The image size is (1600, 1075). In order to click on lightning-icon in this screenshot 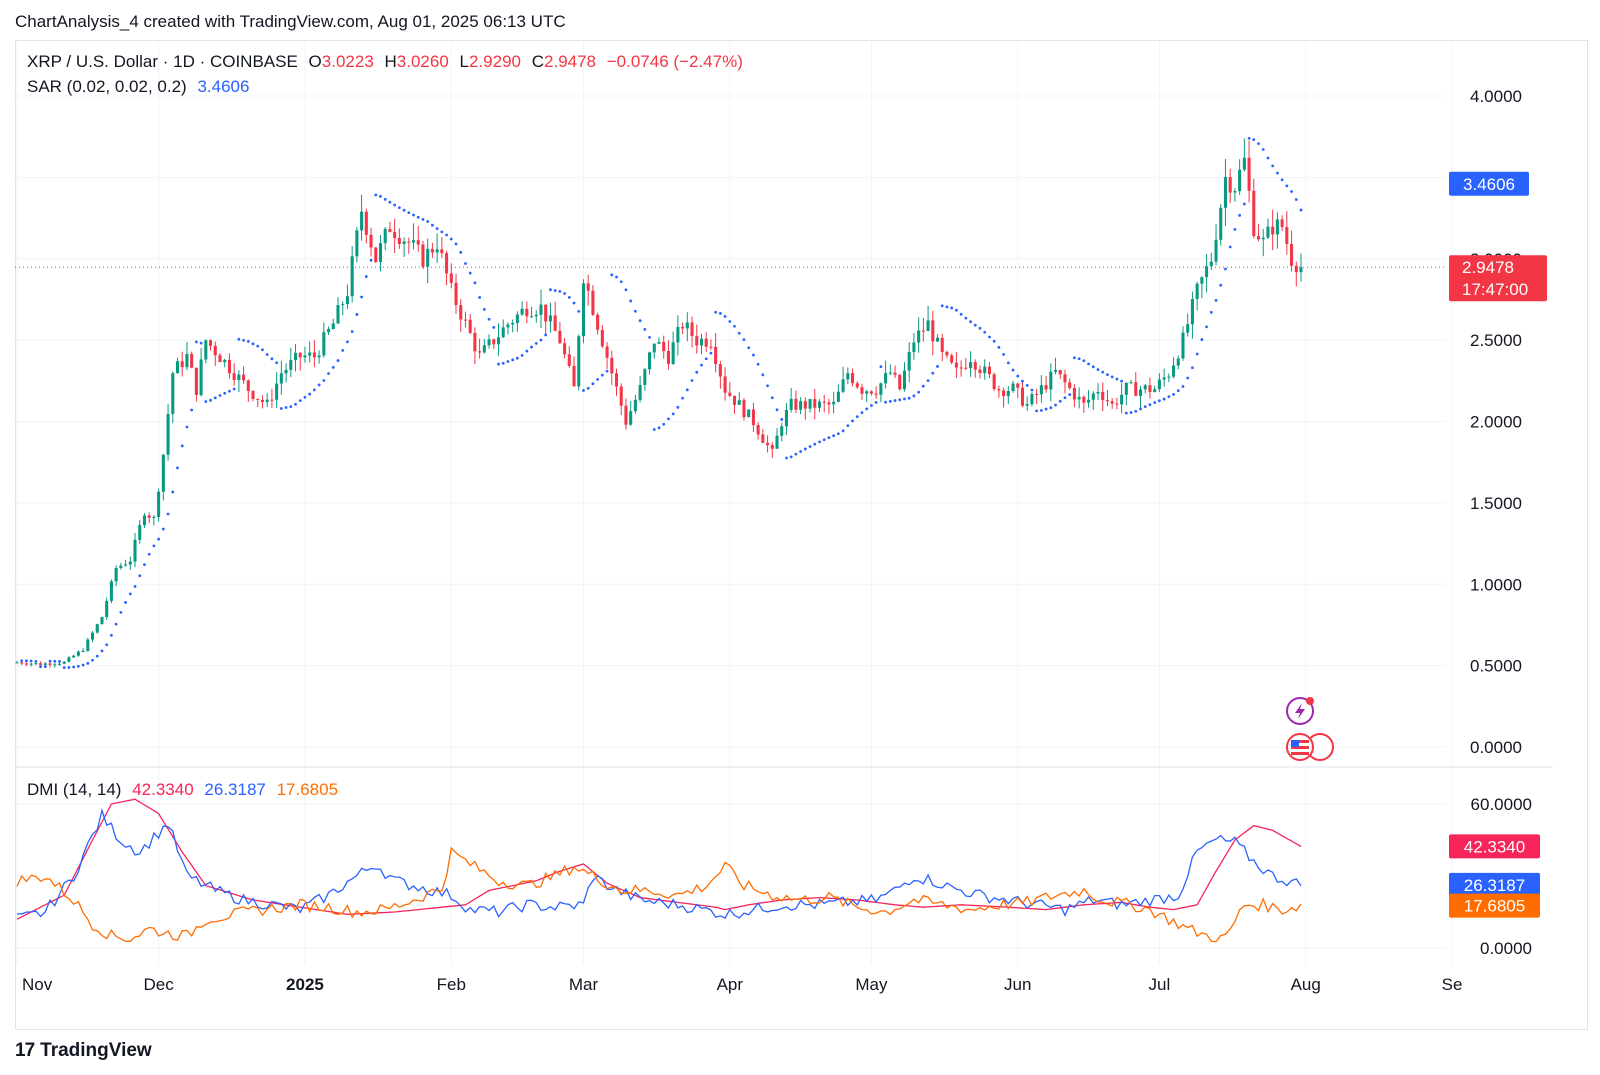, I will do `click(1300, 711)`.